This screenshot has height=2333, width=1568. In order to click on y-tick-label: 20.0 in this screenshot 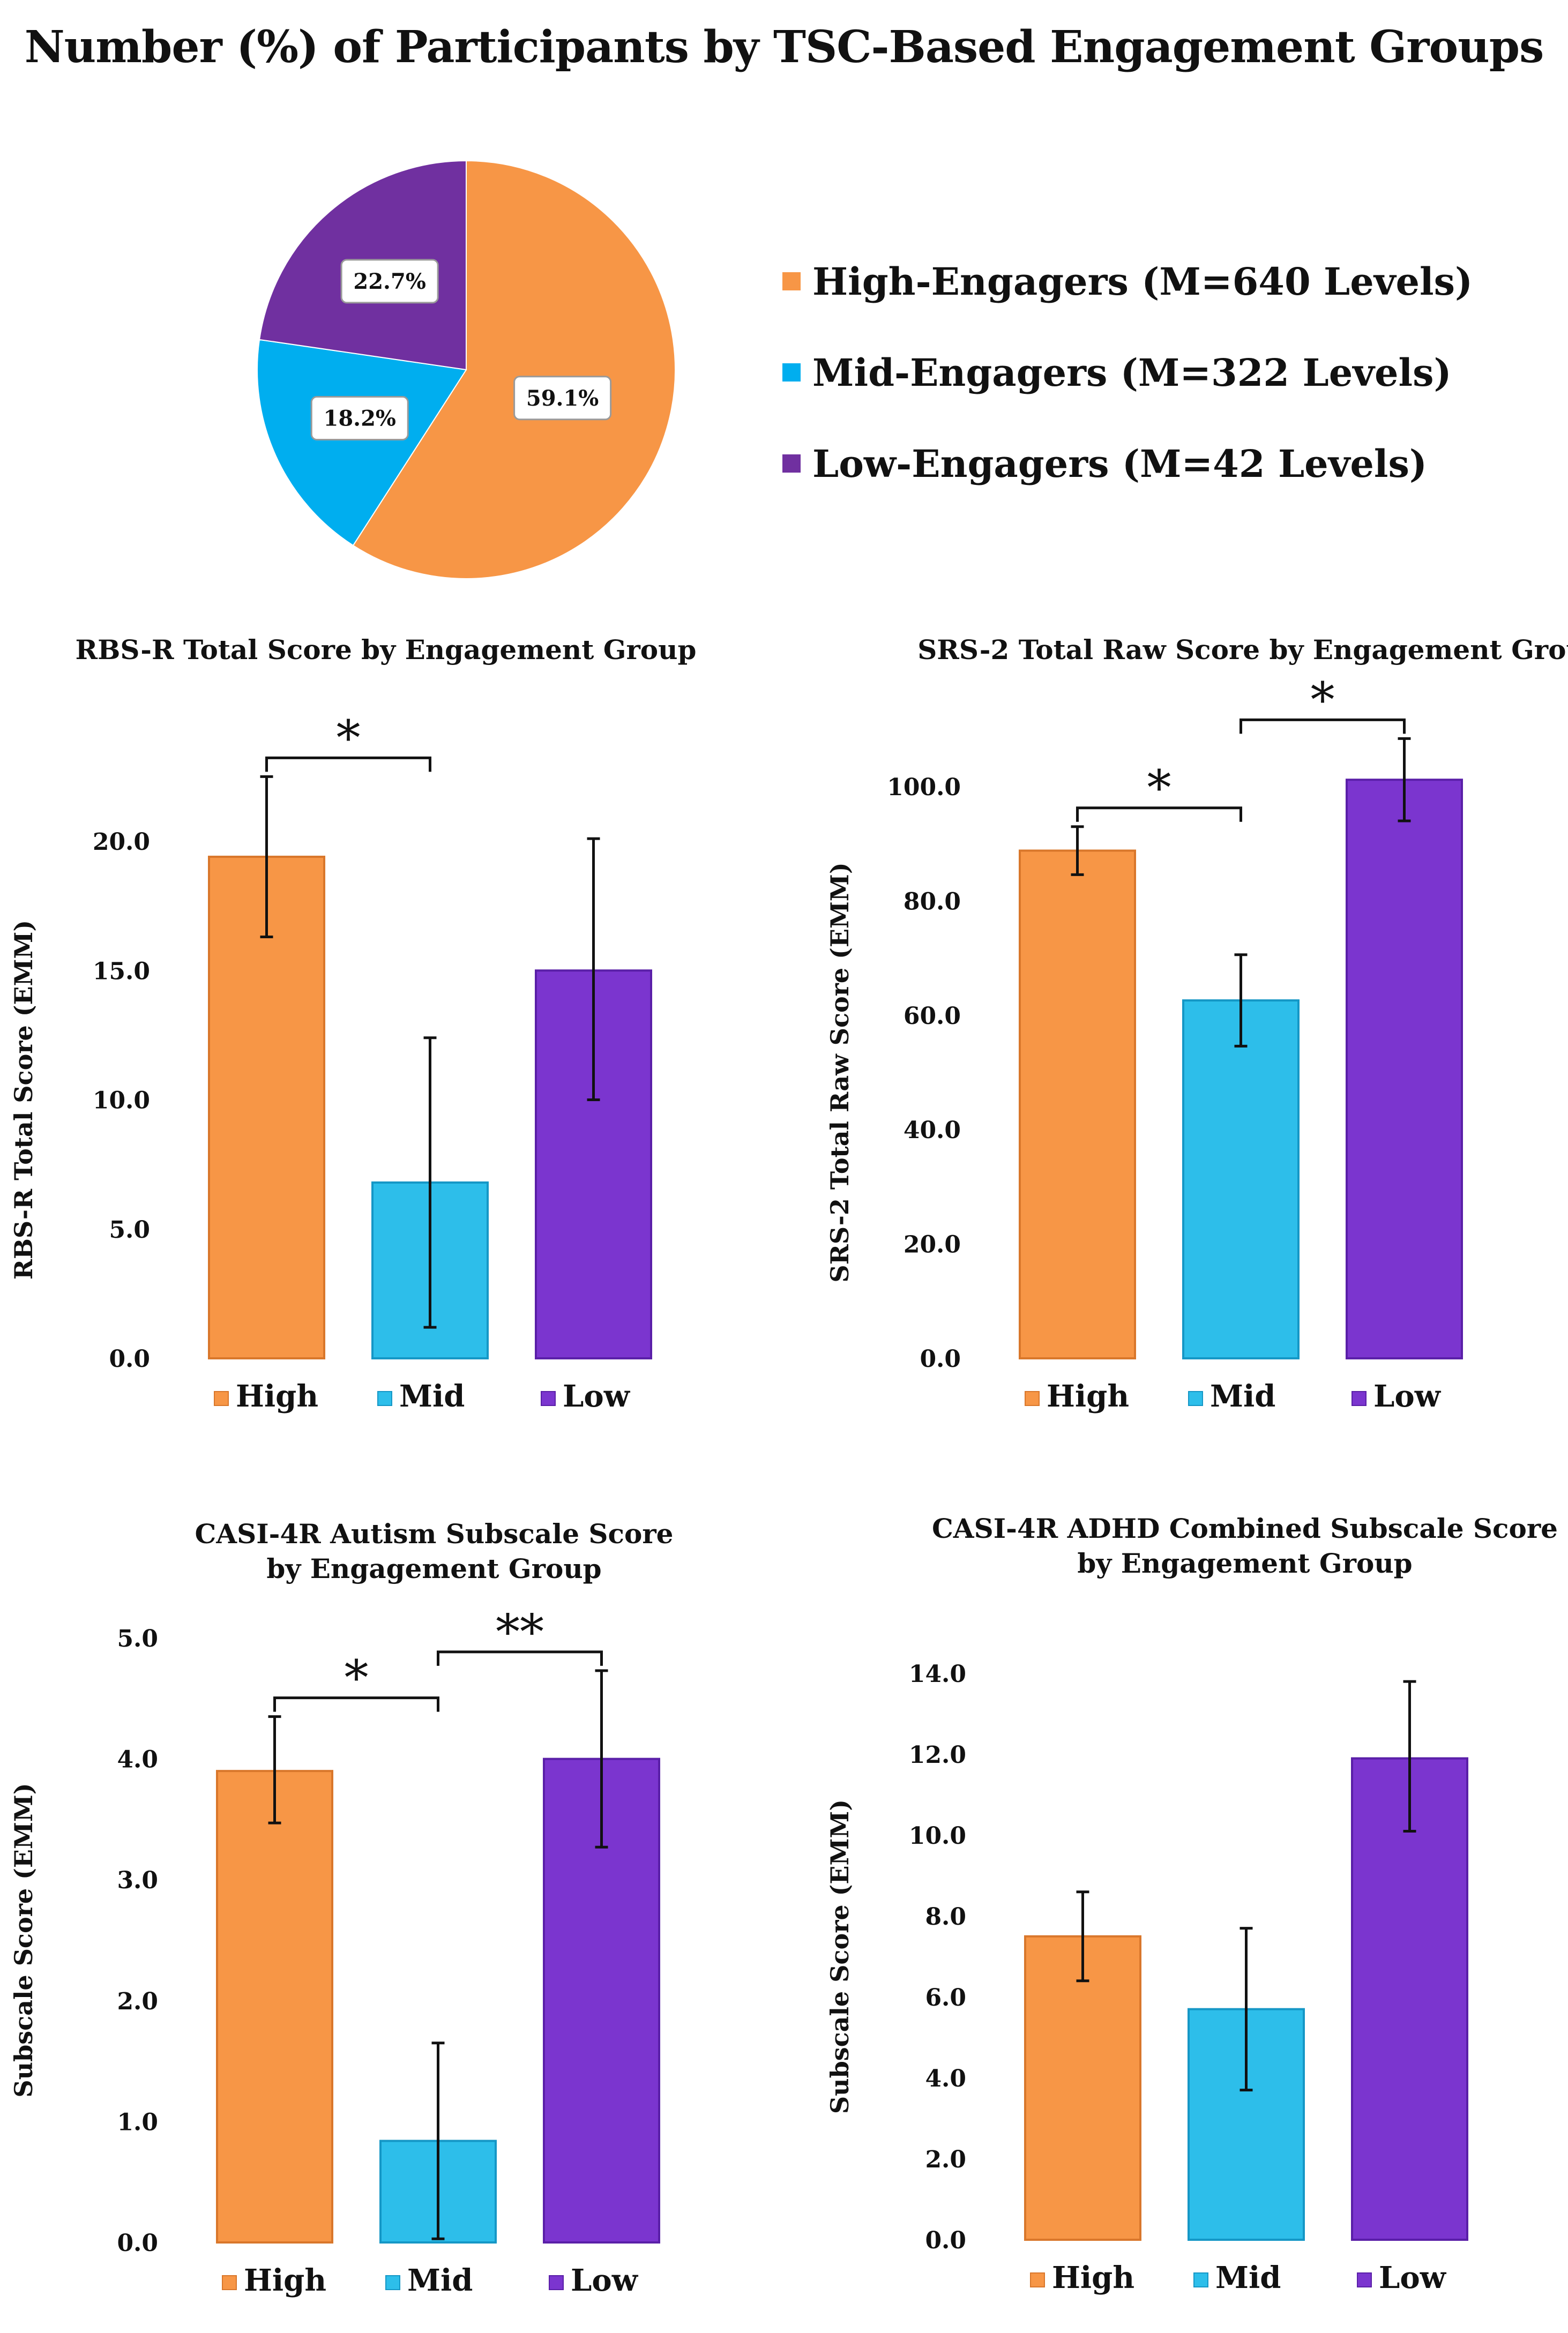, I will do `click(122, 842)`.